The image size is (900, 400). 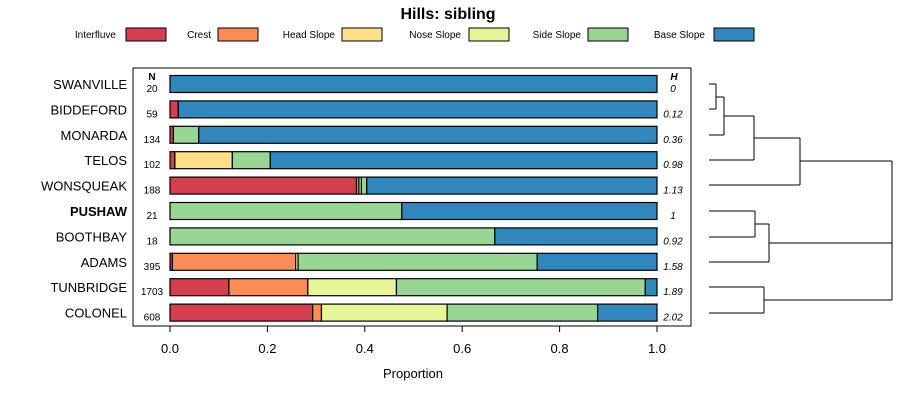 What do you see at coordinates (251, 160) in the screenshot?
I see `bar-segment-telos-side-slope` at bounding box center [251, 160].